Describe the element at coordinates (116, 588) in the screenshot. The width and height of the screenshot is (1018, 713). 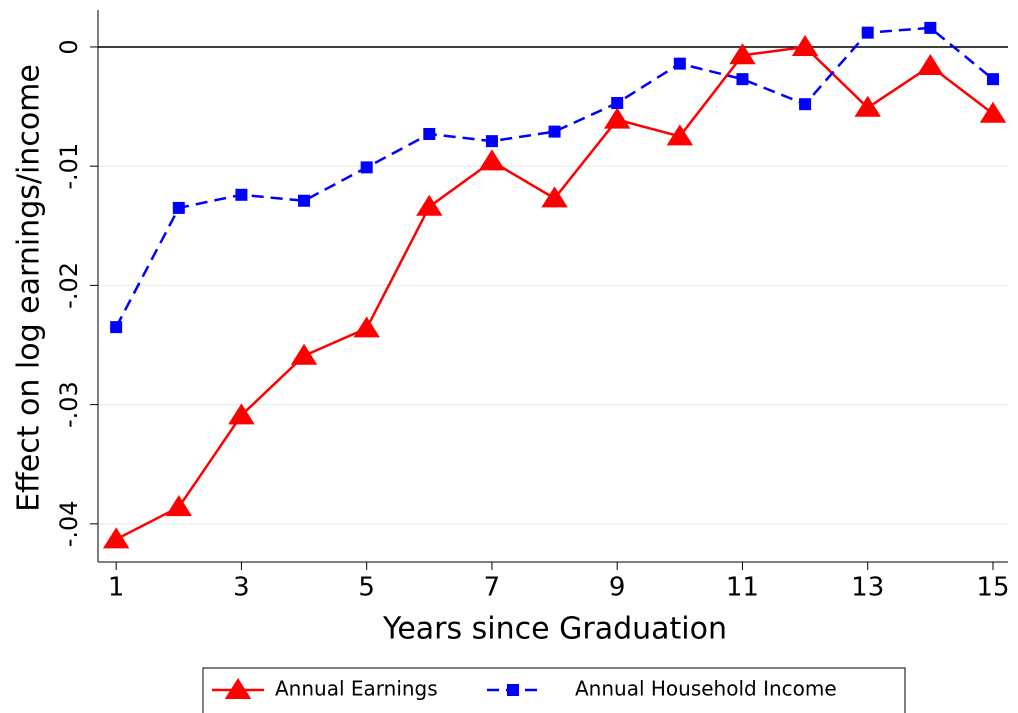
I see `x-tick-label: 1` at that location.